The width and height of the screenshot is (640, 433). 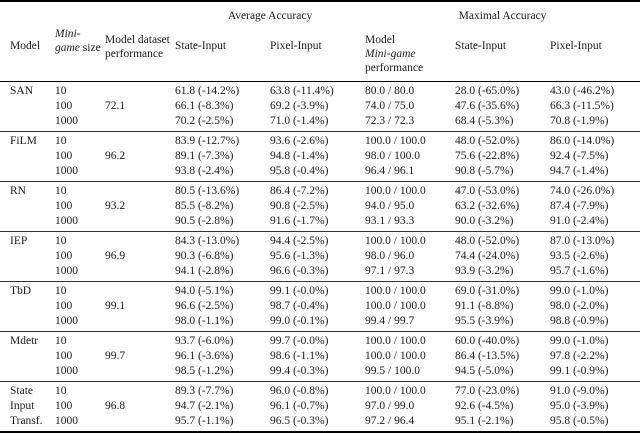 I want to click on model-name-cell: State, so click(x=21, y=391).